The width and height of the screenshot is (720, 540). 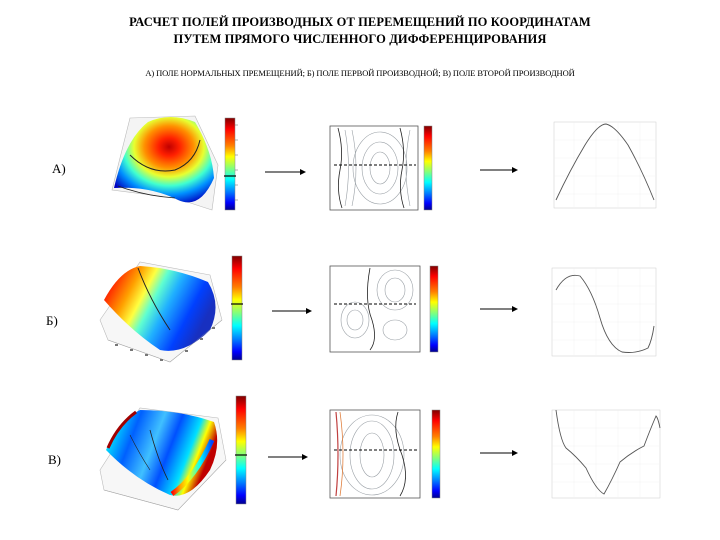 I want to click on surface-plot-c, so click(x=163, y=459).